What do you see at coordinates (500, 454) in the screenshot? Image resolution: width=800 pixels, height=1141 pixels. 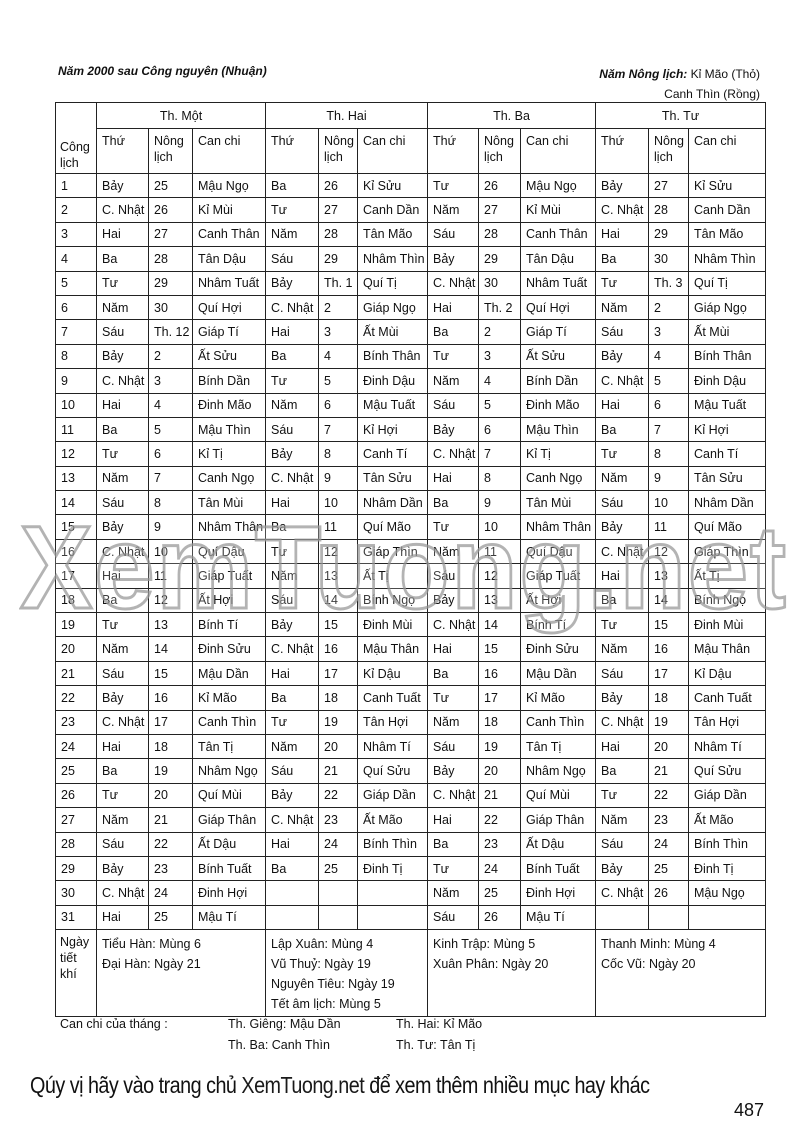 I see `cell-lunar-day: 7` at bounding box center [500, 454].